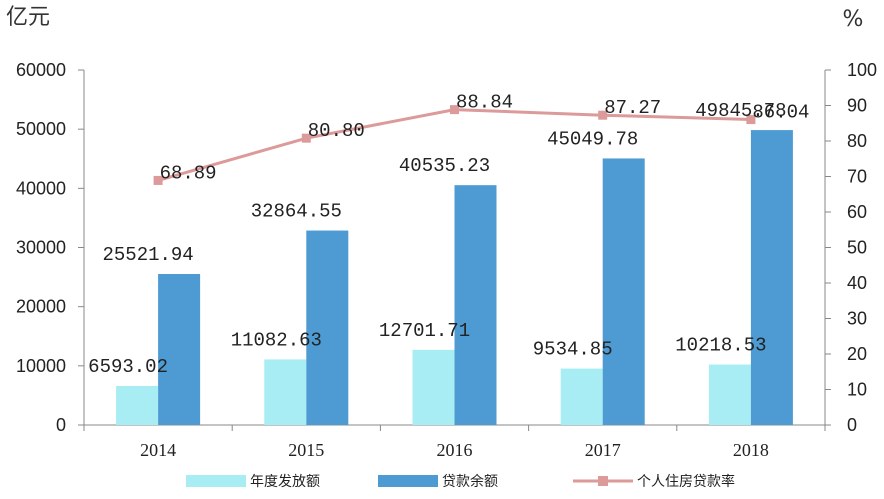  I want to click on y-right-tick-label: 40, so click(857, 283).